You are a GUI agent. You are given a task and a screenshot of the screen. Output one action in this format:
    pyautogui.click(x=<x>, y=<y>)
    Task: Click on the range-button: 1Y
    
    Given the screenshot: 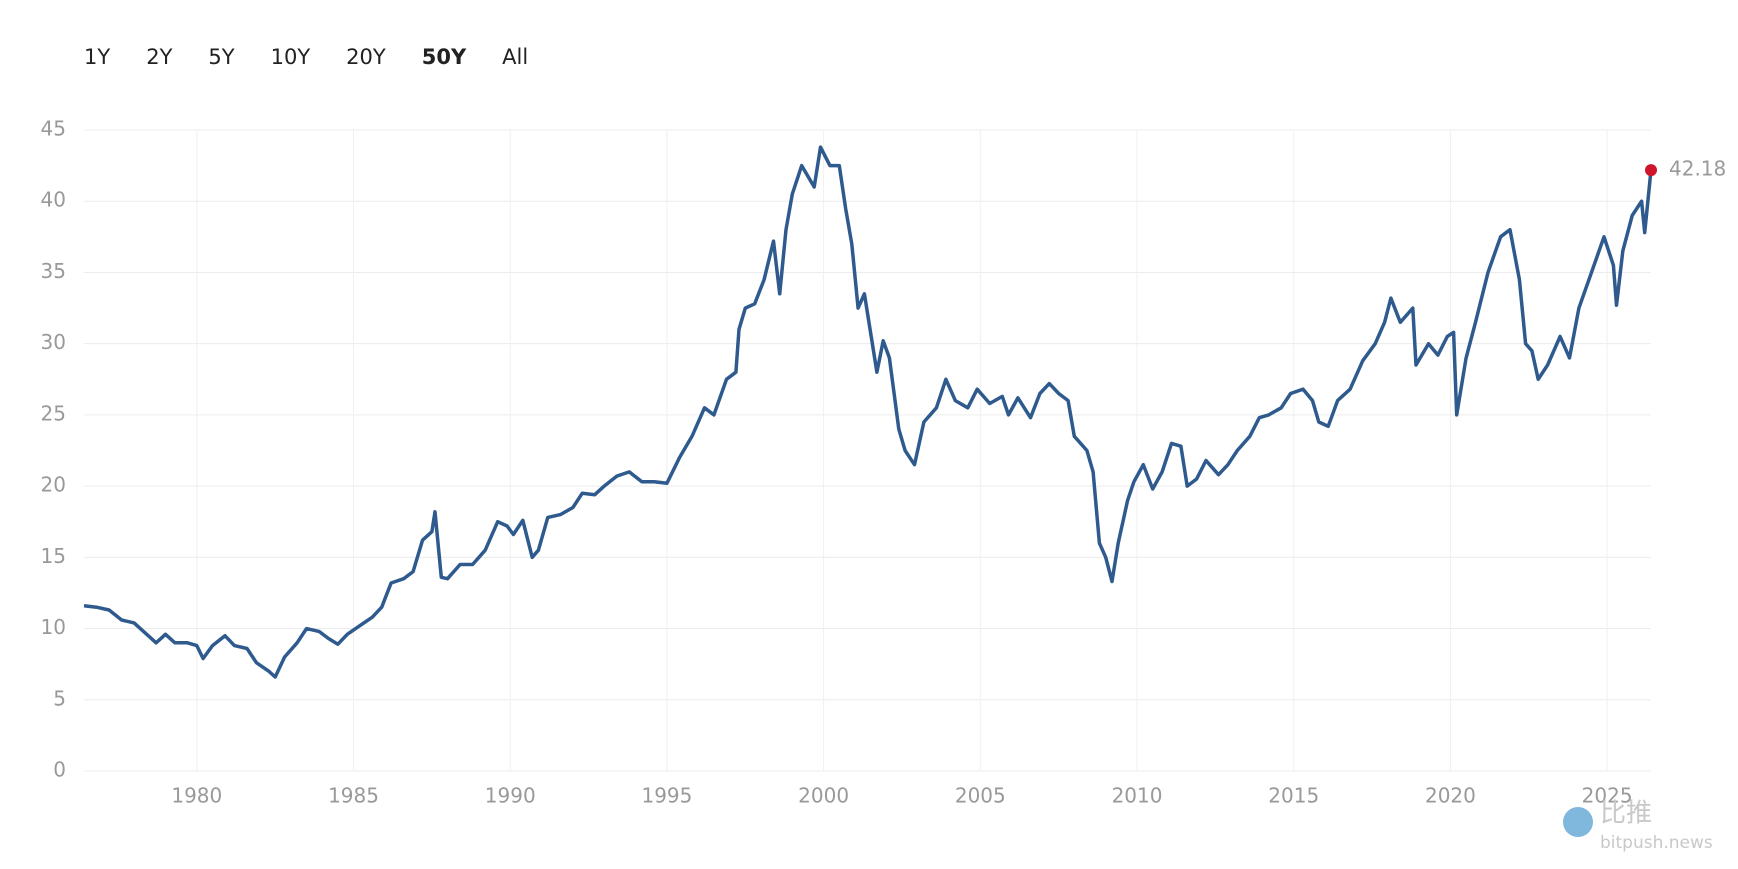 What is the action you would take?
    pyautogui.click(x=97, y=57)
    